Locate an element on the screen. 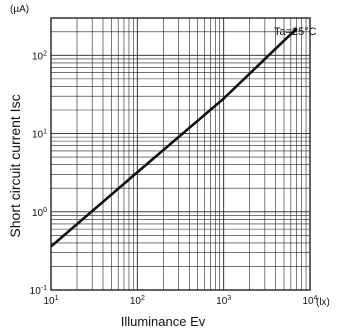 This screenshot has width=341, height=334. x-tick-labels: 10¹ 10² 10³ 10⁴ is located at coordinates (180, 301).